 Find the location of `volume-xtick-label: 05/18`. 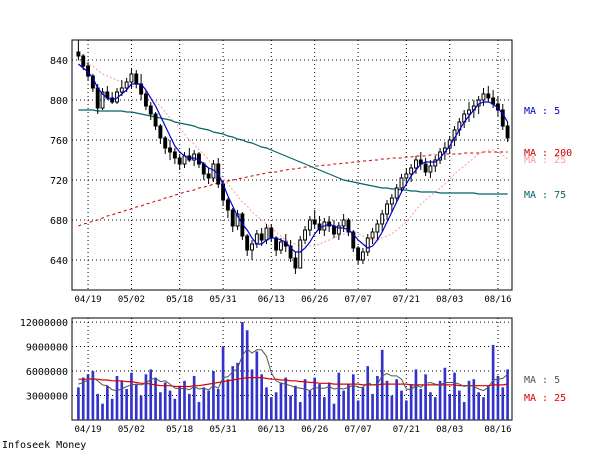

volume-xtick-label: 05/18 is located at coordinates (179, 430).